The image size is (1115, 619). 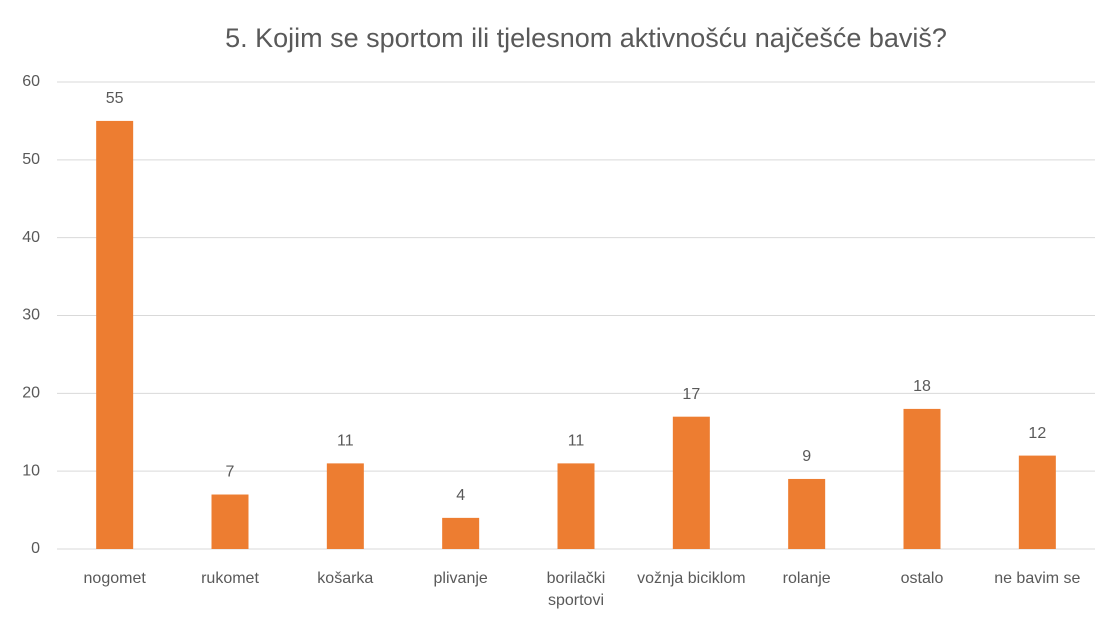 What do you see at coordinates (460, 495) in the screenshot?
I see `data-label: 4` at bounding box center [460, 495].